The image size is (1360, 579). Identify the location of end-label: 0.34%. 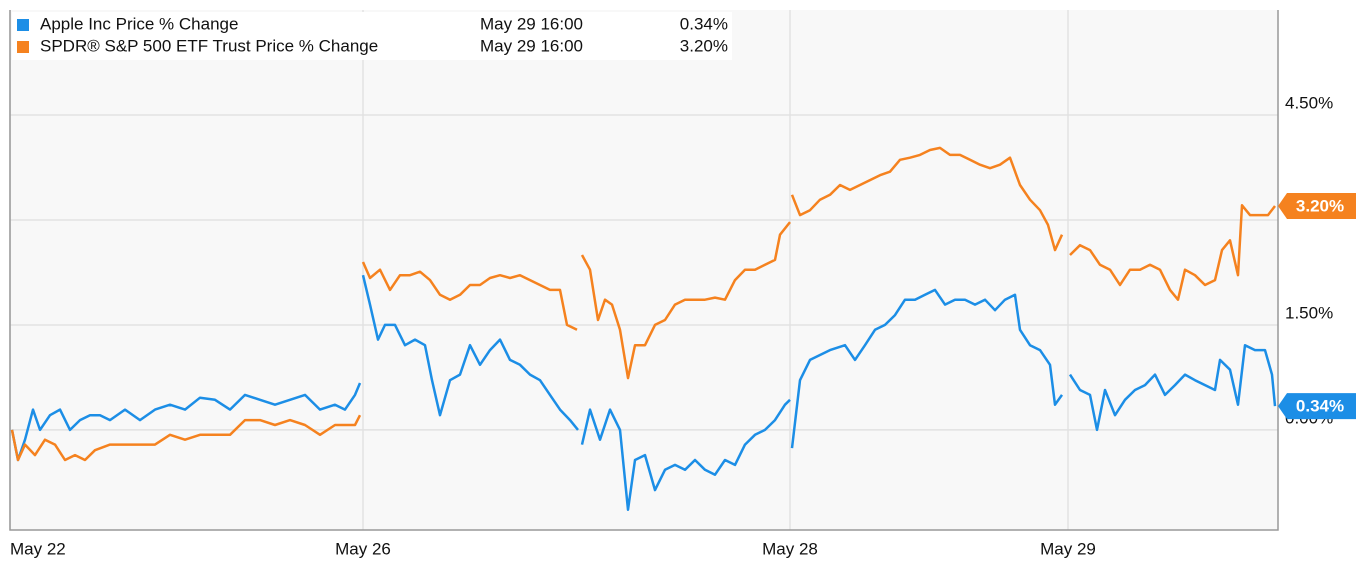
(1320, 406).